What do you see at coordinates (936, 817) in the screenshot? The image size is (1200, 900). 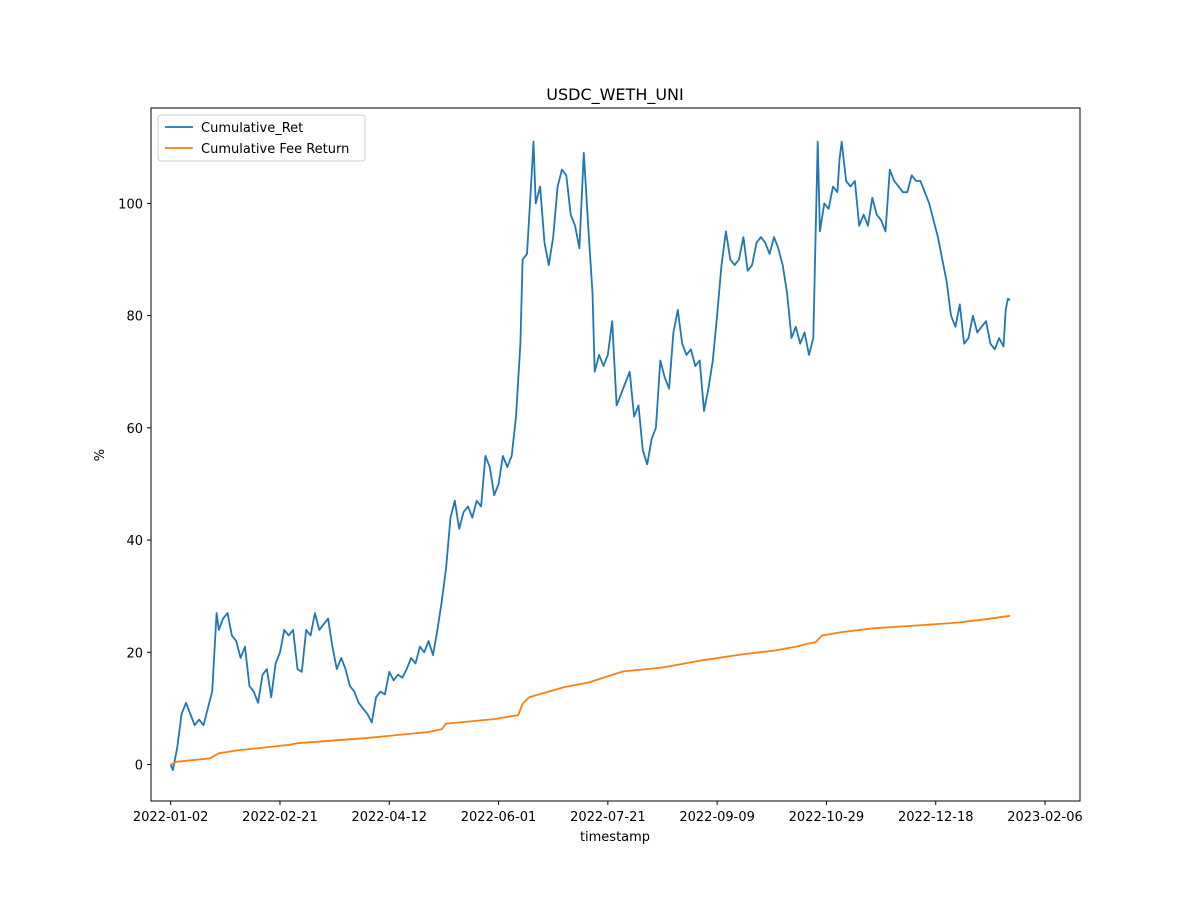 I see `x-tick-label: 2022-12-18` at bounding box center [936, 817].